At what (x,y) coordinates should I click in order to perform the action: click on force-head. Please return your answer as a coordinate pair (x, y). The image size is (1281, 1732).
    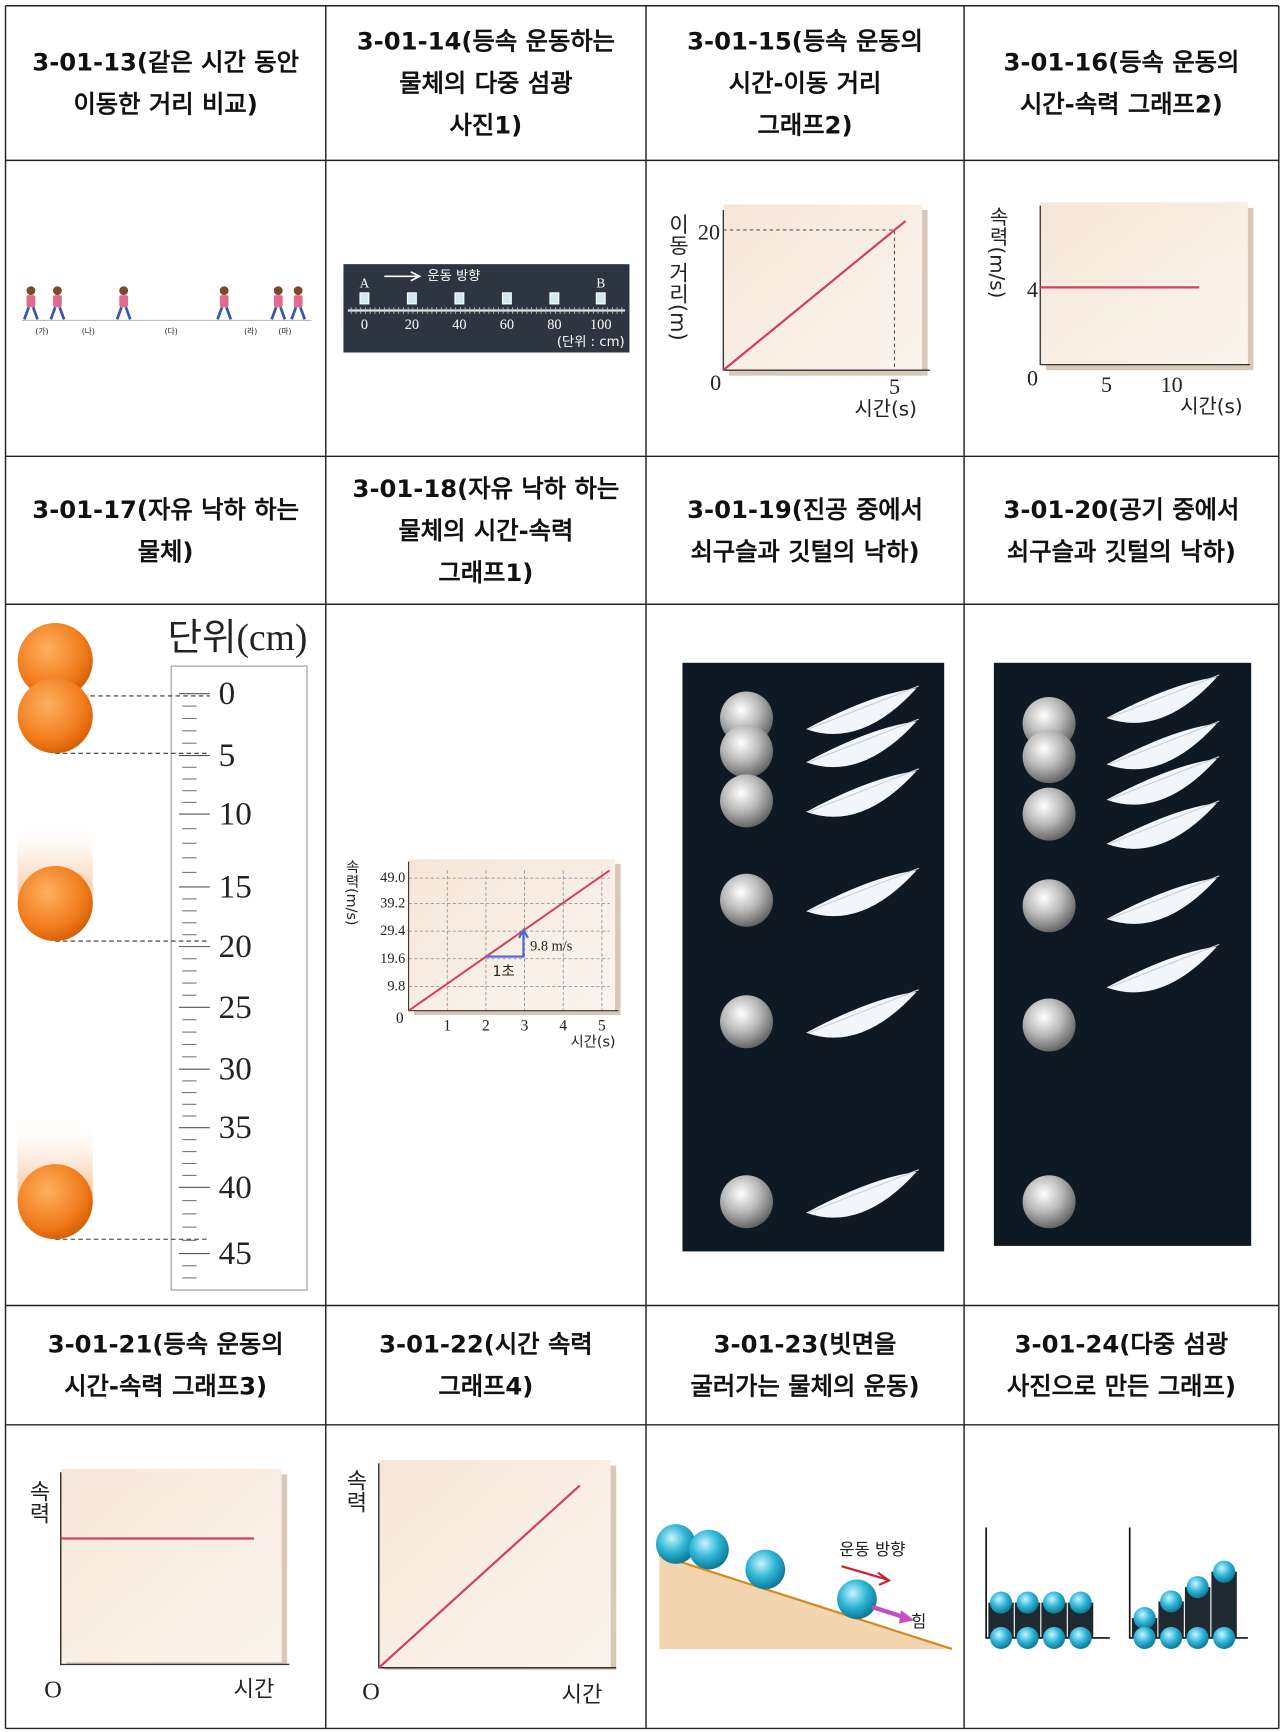
    Looking at the image, I should click on (906, 1617).